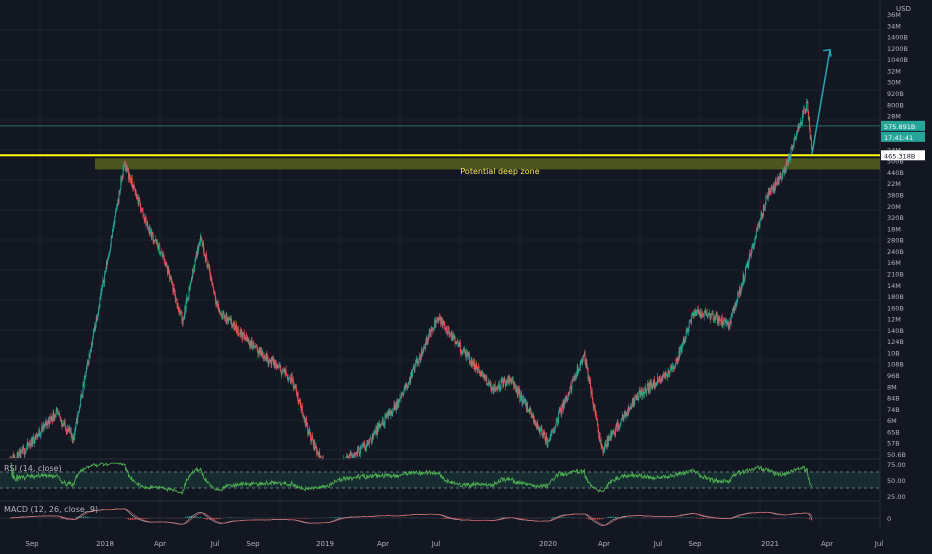  I want to click on price-tick: 65B, so click(893, 432).